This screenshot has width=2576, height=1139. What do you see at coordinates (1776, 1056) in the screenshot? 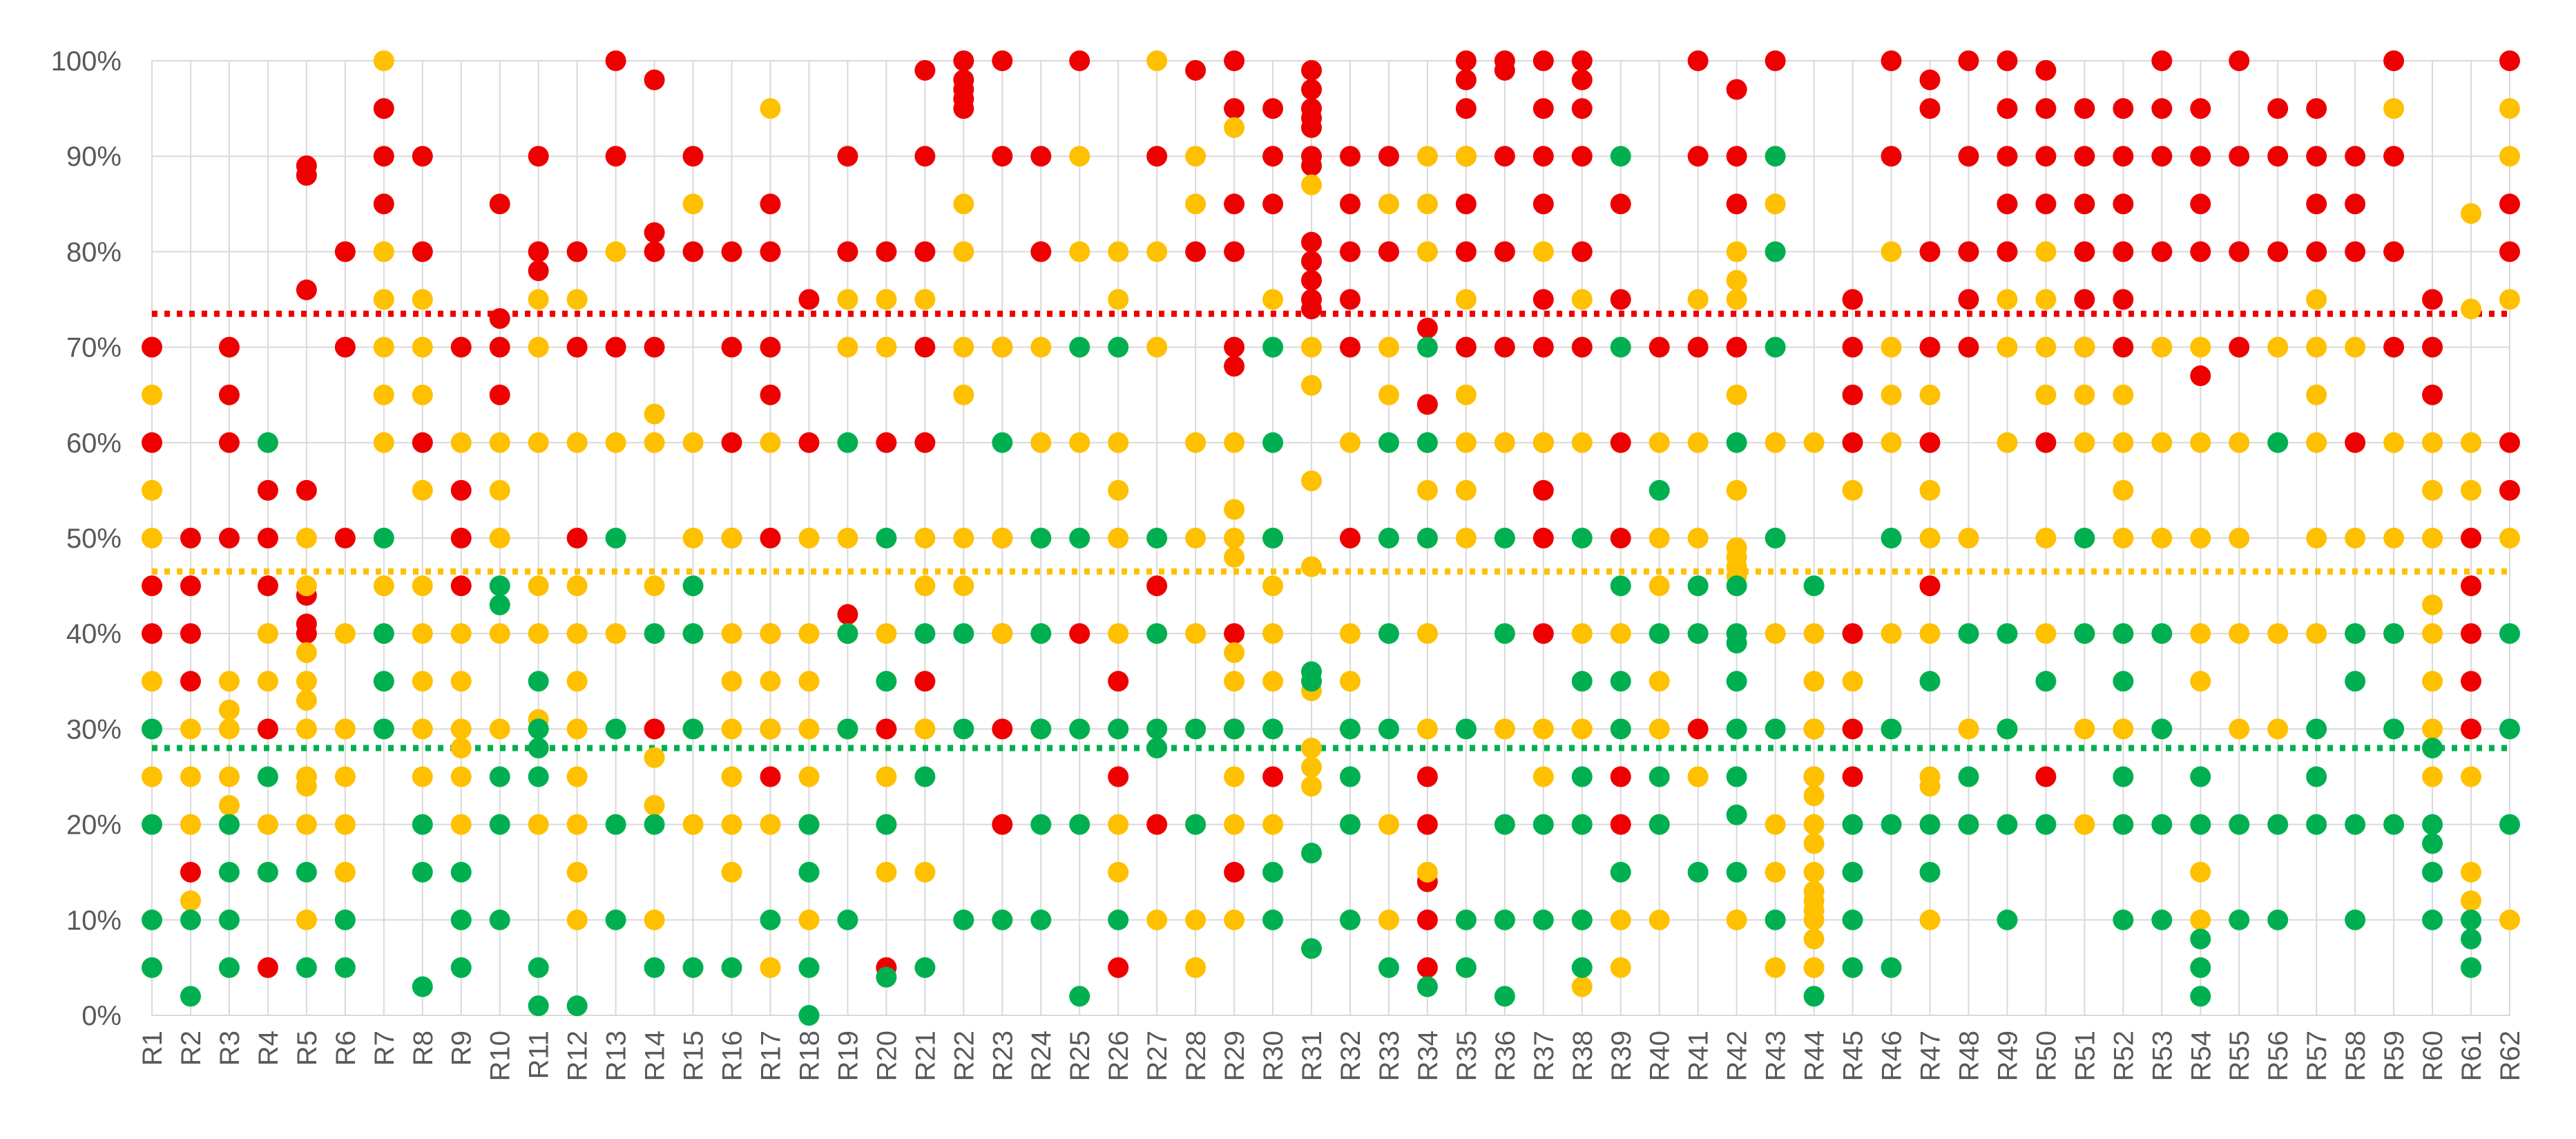
I see `x-tick-label: R43` at bounding box center [1776, 1056].